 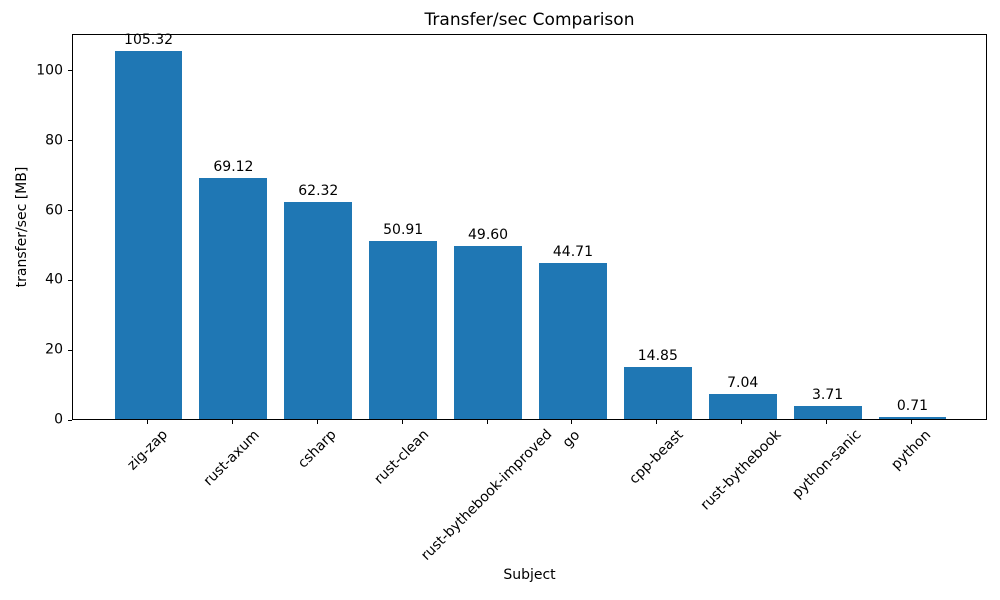 What do you see at coordinates (488, 234) in the screenshot?
I see `bar-value-label: 49.60` at bounding box center [488, 234].